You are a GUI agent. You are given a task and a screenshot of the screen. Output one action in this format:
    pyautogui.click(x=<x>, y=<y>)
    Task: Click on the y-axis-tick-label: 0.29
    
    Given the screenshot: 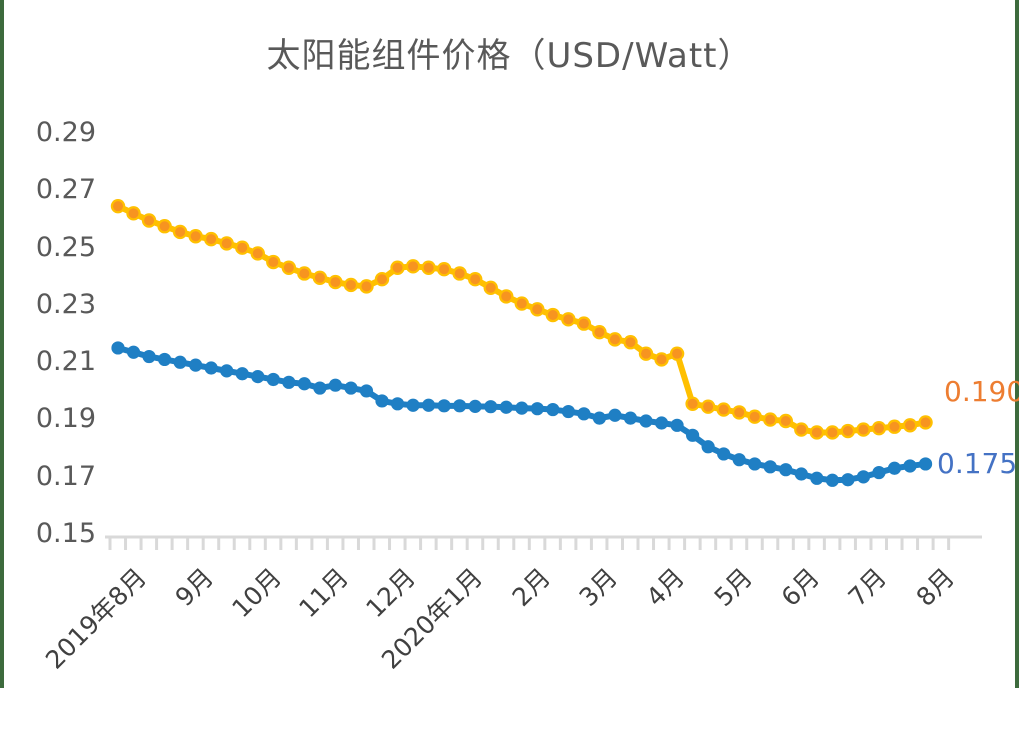 What is the action you would take?
    pyautogui.click(x=65, y=132)
    